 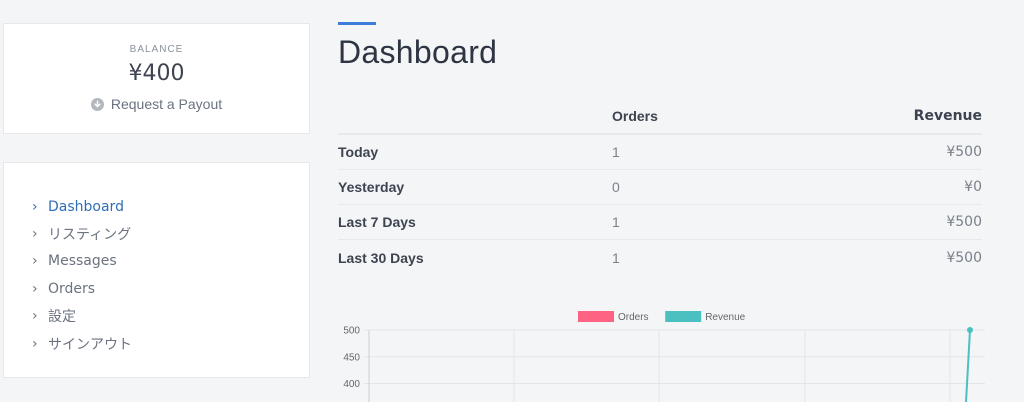 I want to click on nav-item-label: 設定, so click(x=62, y=317).